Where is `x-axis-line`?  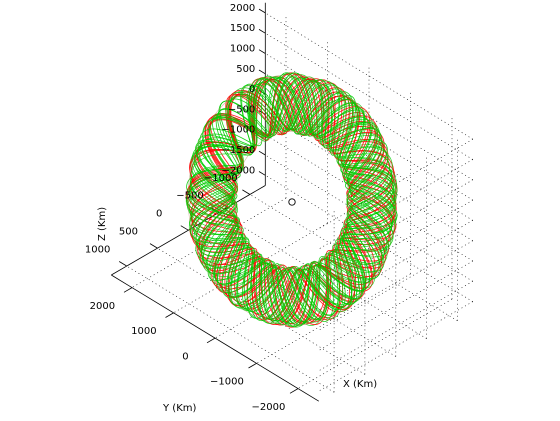
x-axis-line is located at coordinates (215, 338).